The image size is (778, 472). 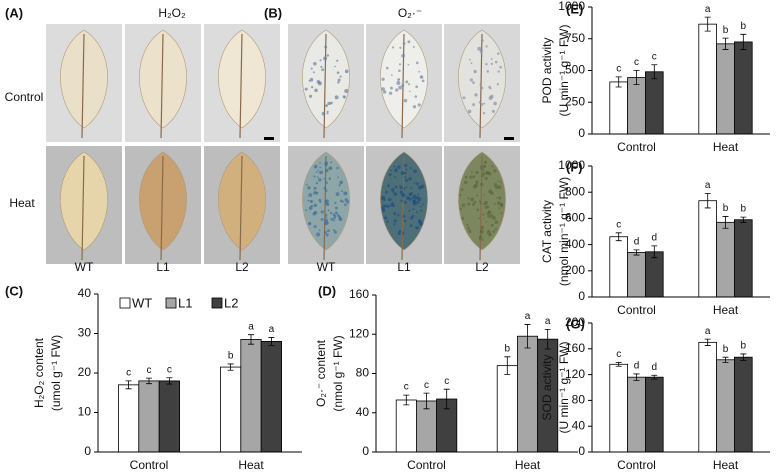 What do you see at coordinates (85, 412) in the screenshot?
I see `y-tick-label: 10` at bounding box center [85, 412].